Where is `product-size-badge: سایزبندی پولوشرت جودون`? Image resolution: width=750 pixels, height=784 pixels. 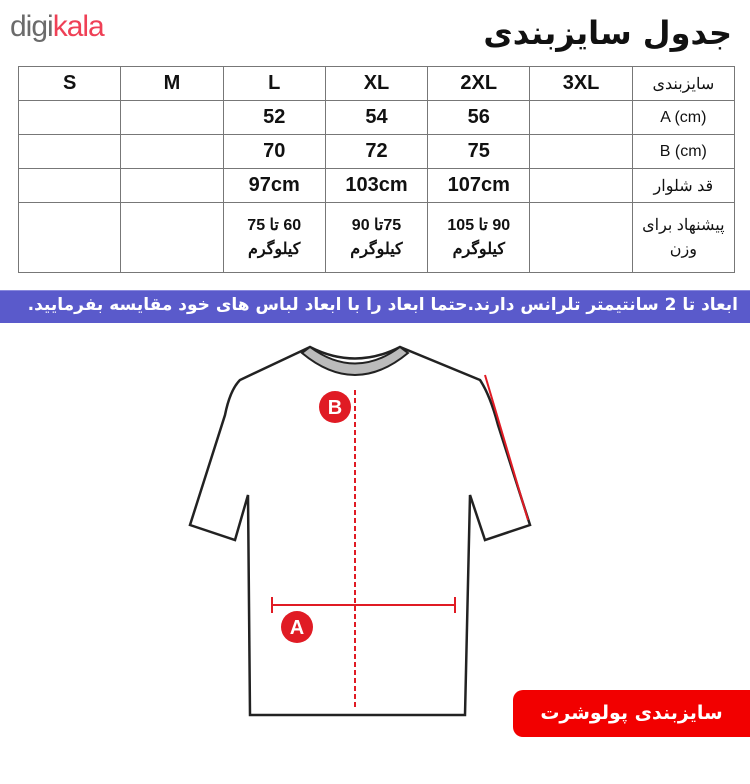 product-size-badge: سایزبندی پولوشرت جودون is located at coordinates (631, 730).